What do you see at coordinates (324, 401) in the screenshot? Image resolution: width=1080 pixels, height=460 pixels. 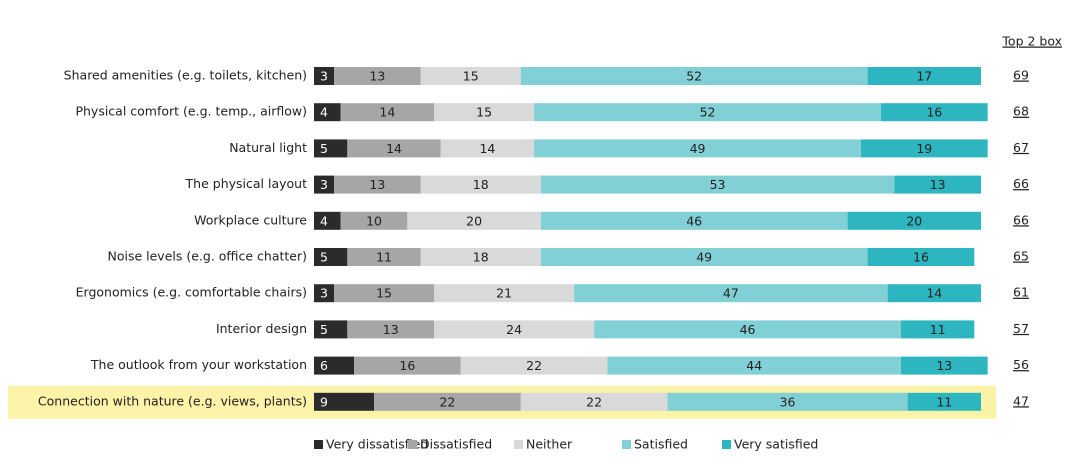 I see `value-label: 9` at bounding box center [324, 401].